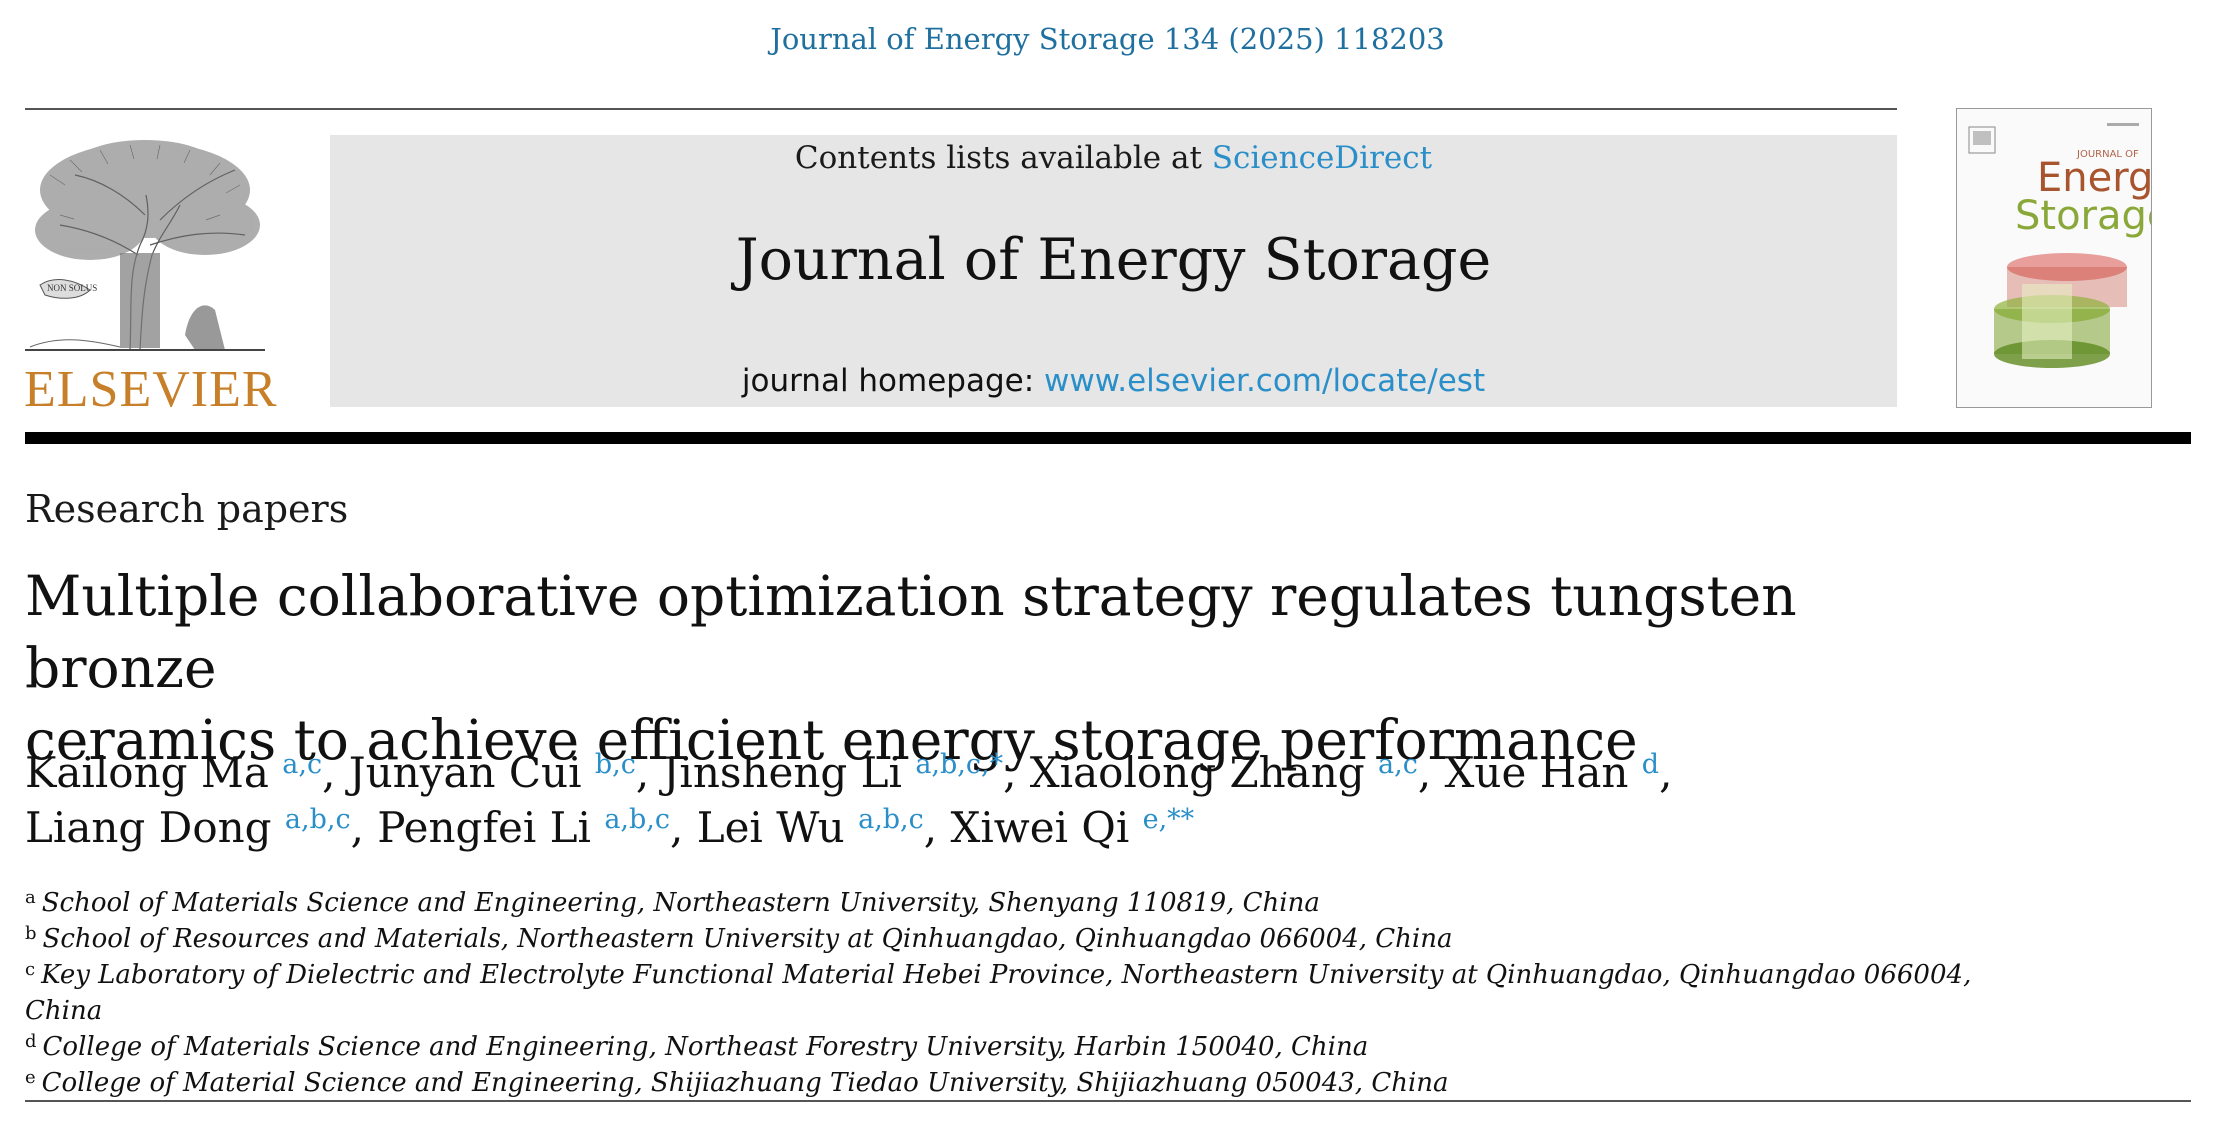 This screenshot has width=2215, height=1145. What do you see at coordinates (147, 772) in the screenshot?
I see `author-name: Kailong Ma` at bounding box center [147, 772].